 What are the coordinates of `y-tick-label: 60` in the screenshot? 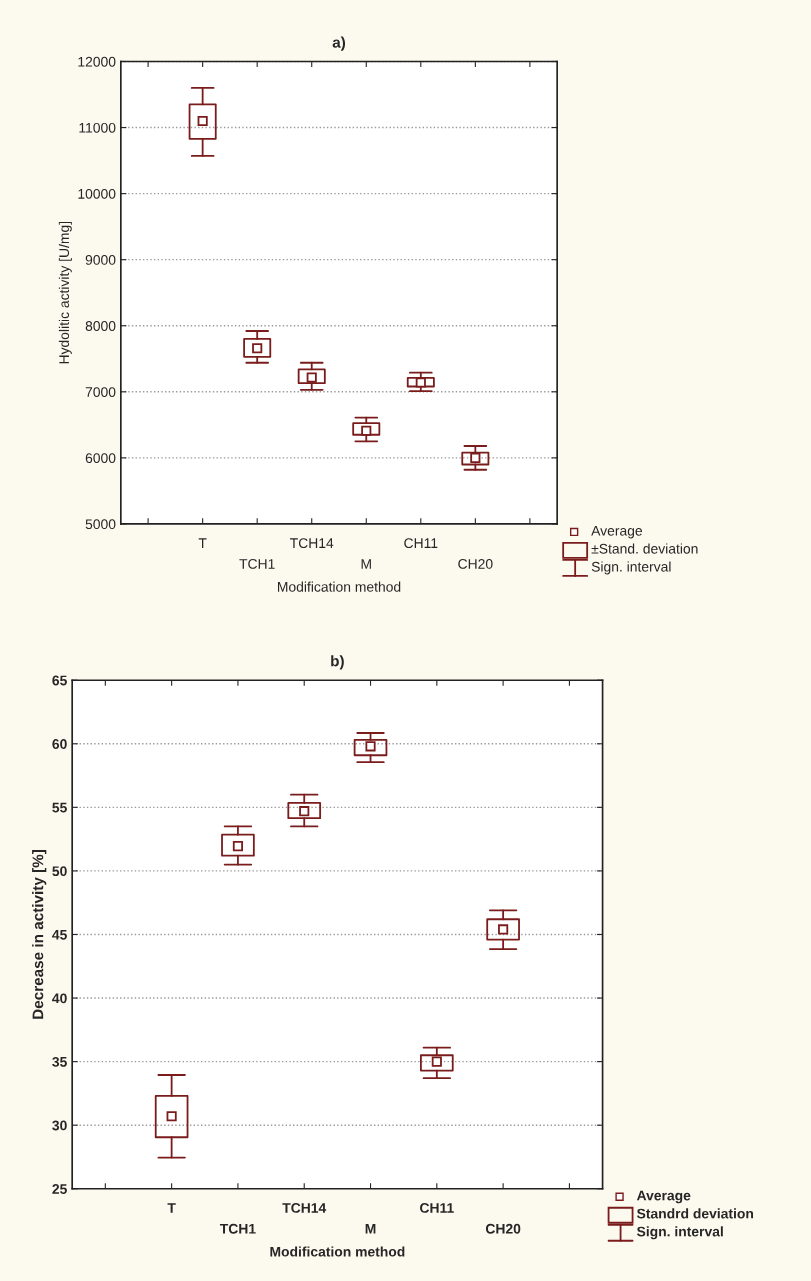 It's located at (59, 744).